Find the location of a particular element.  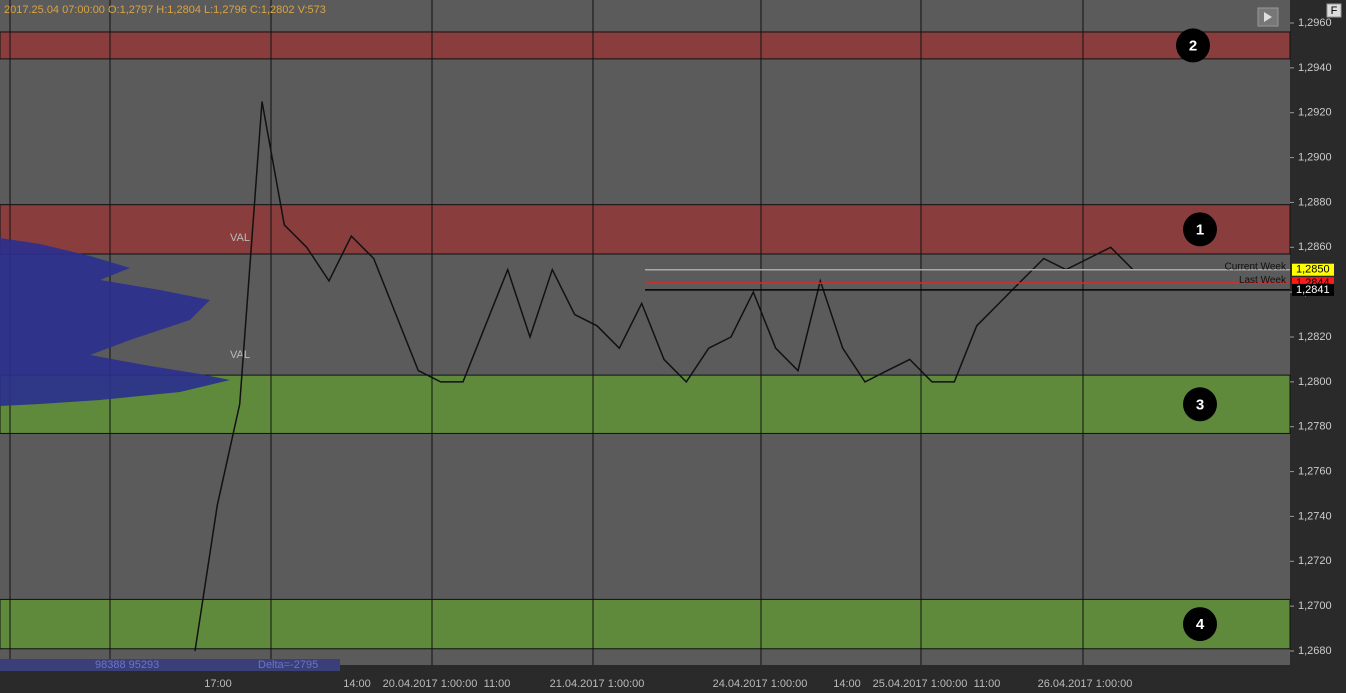

level-label: 1,2850 is located at coordinates (1313, 270).